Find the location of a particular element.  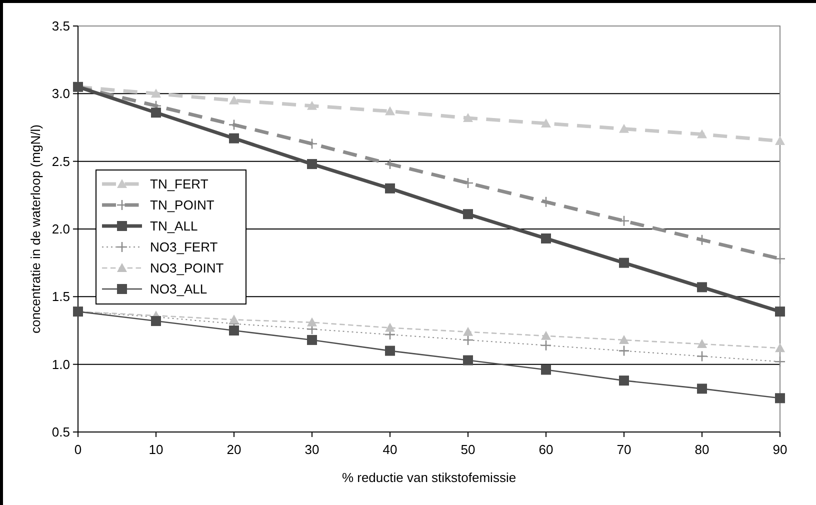

x-tick-label: 50 is located at coordinates (468, 449).